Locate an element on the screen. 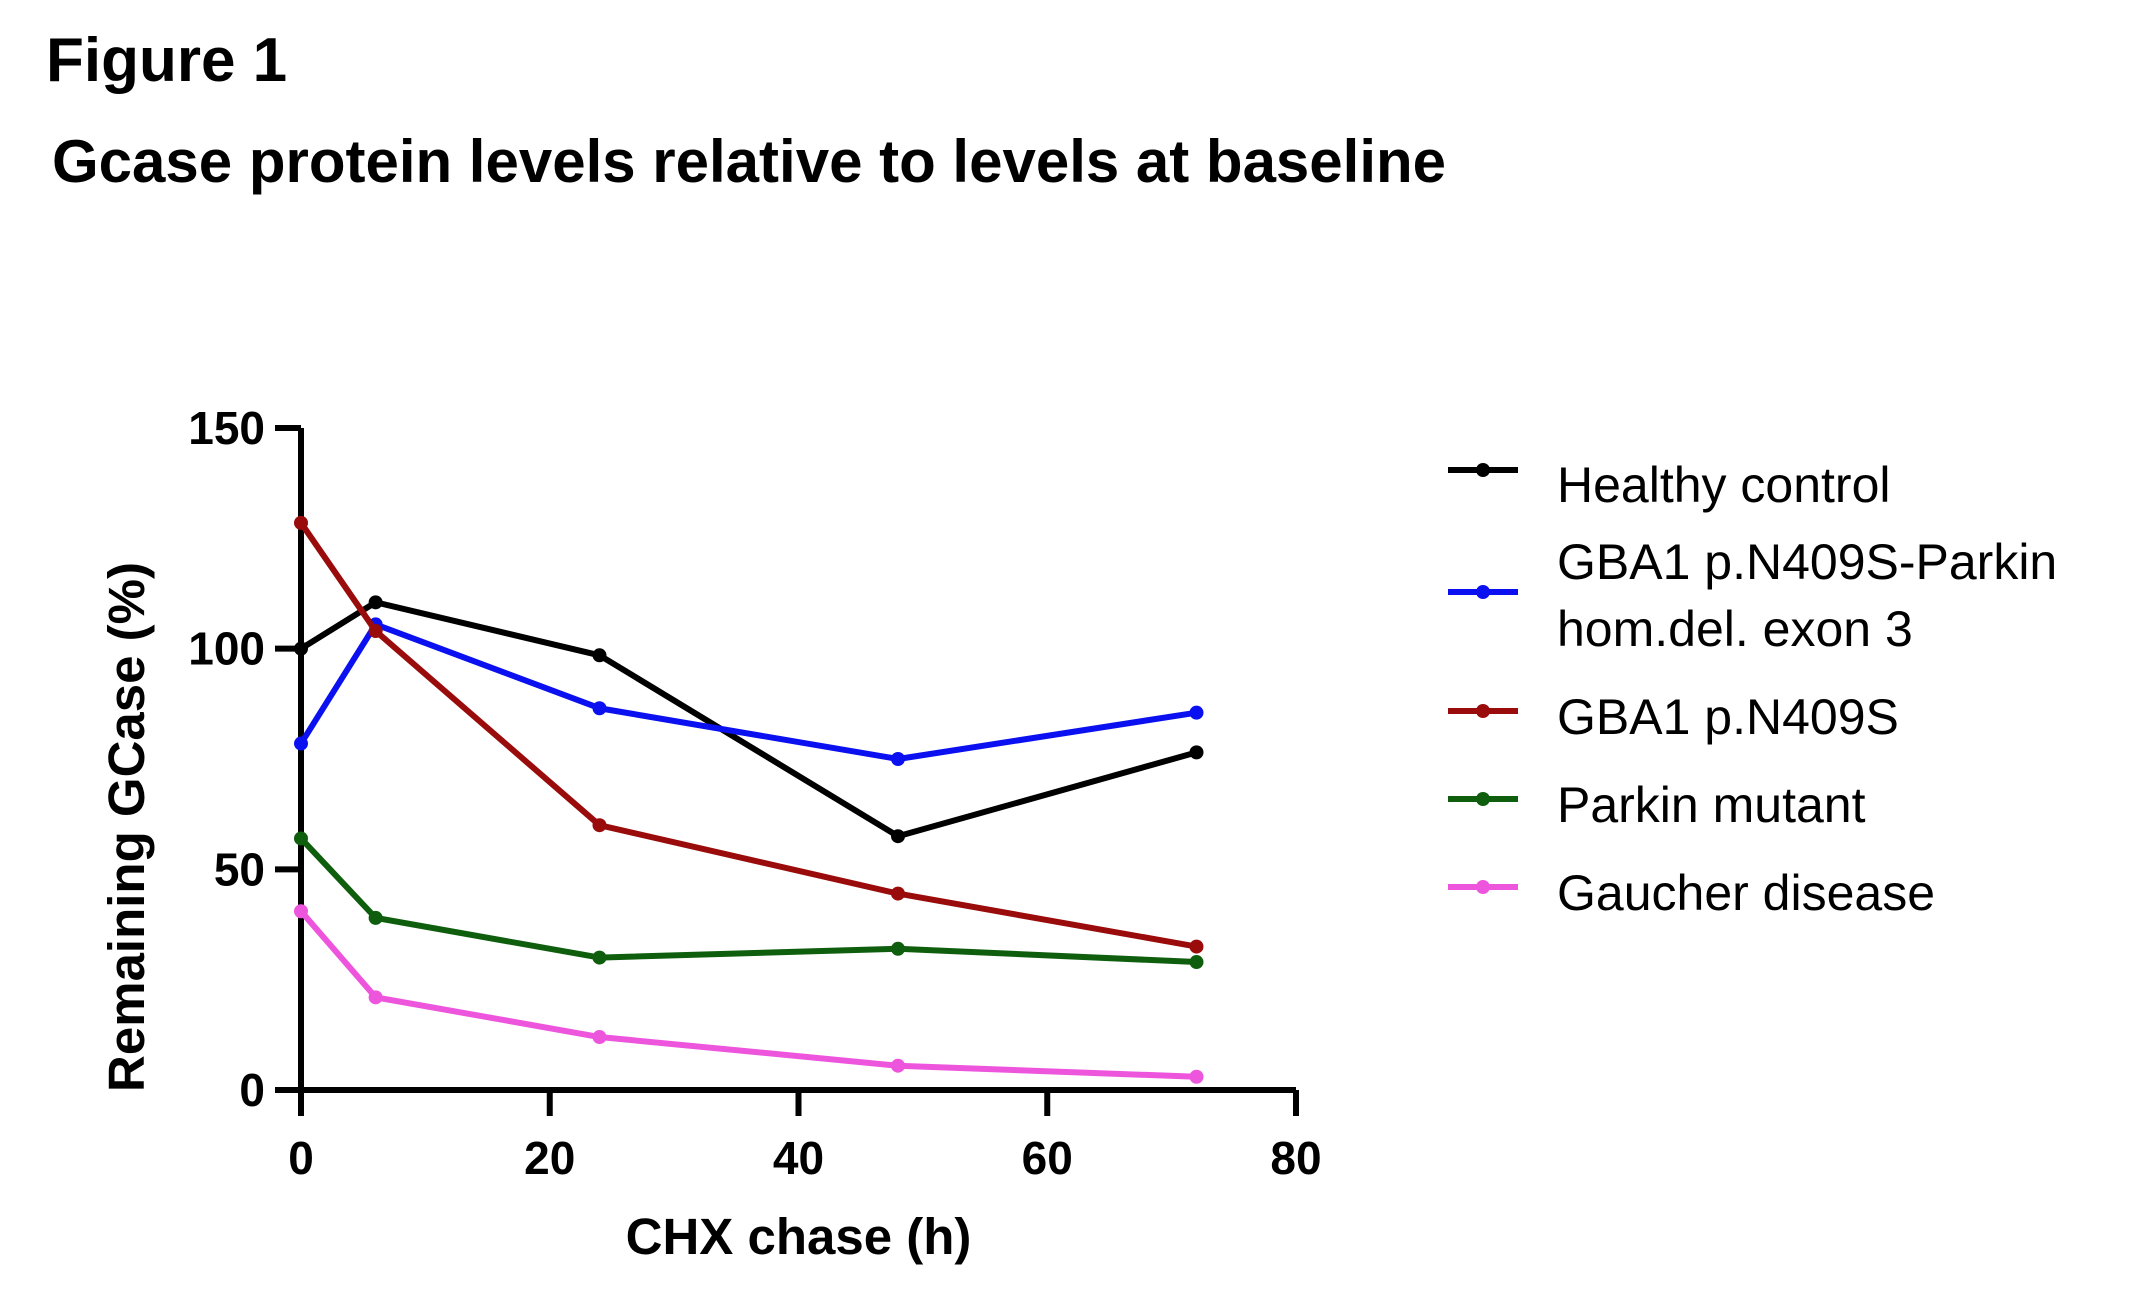 This screenshot has height=1312, width=2142. y-tick-label: 50 is located at coordinates (239, 869).